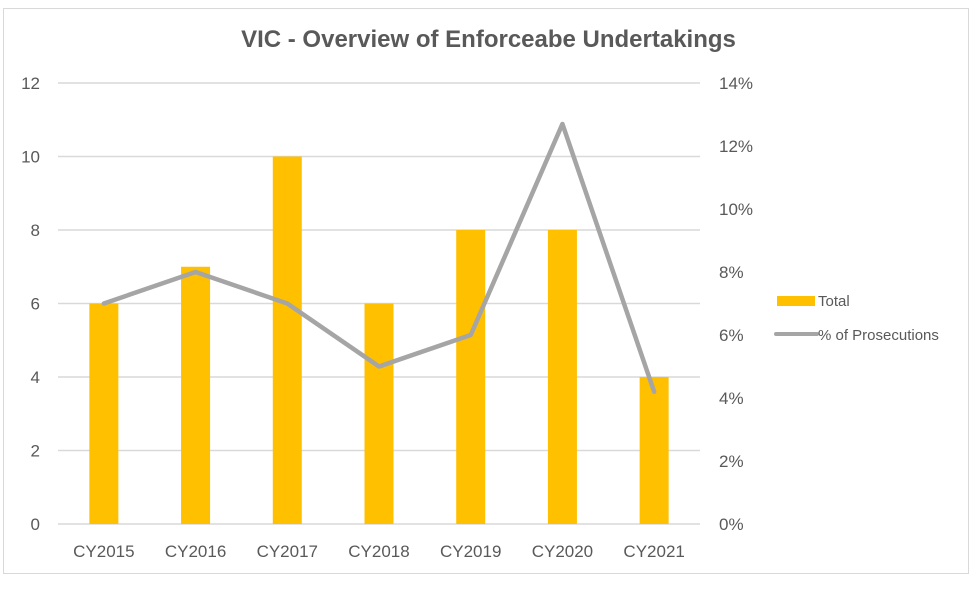 This screenshot has height=592, width=977. Describe the element at coordinates (856, 318) in the screenshot. I see `legend: Total % of Prosecutions` at that location.